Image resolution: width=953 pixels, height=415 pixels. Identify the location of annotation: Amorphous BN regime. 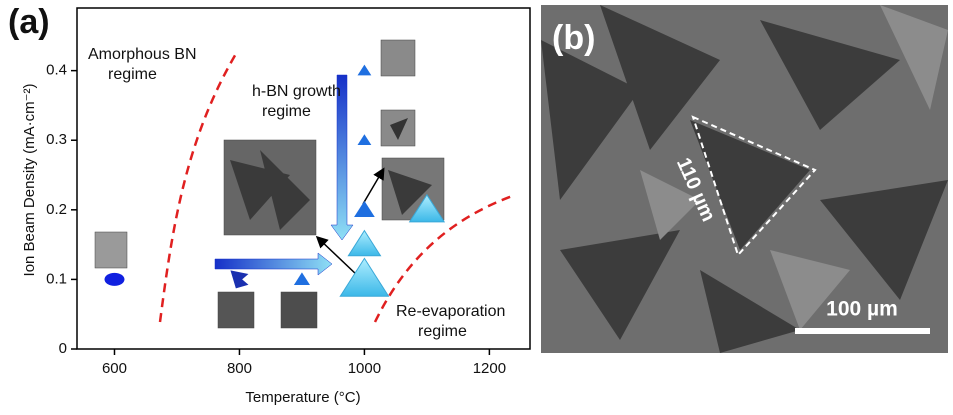
(142, 64).